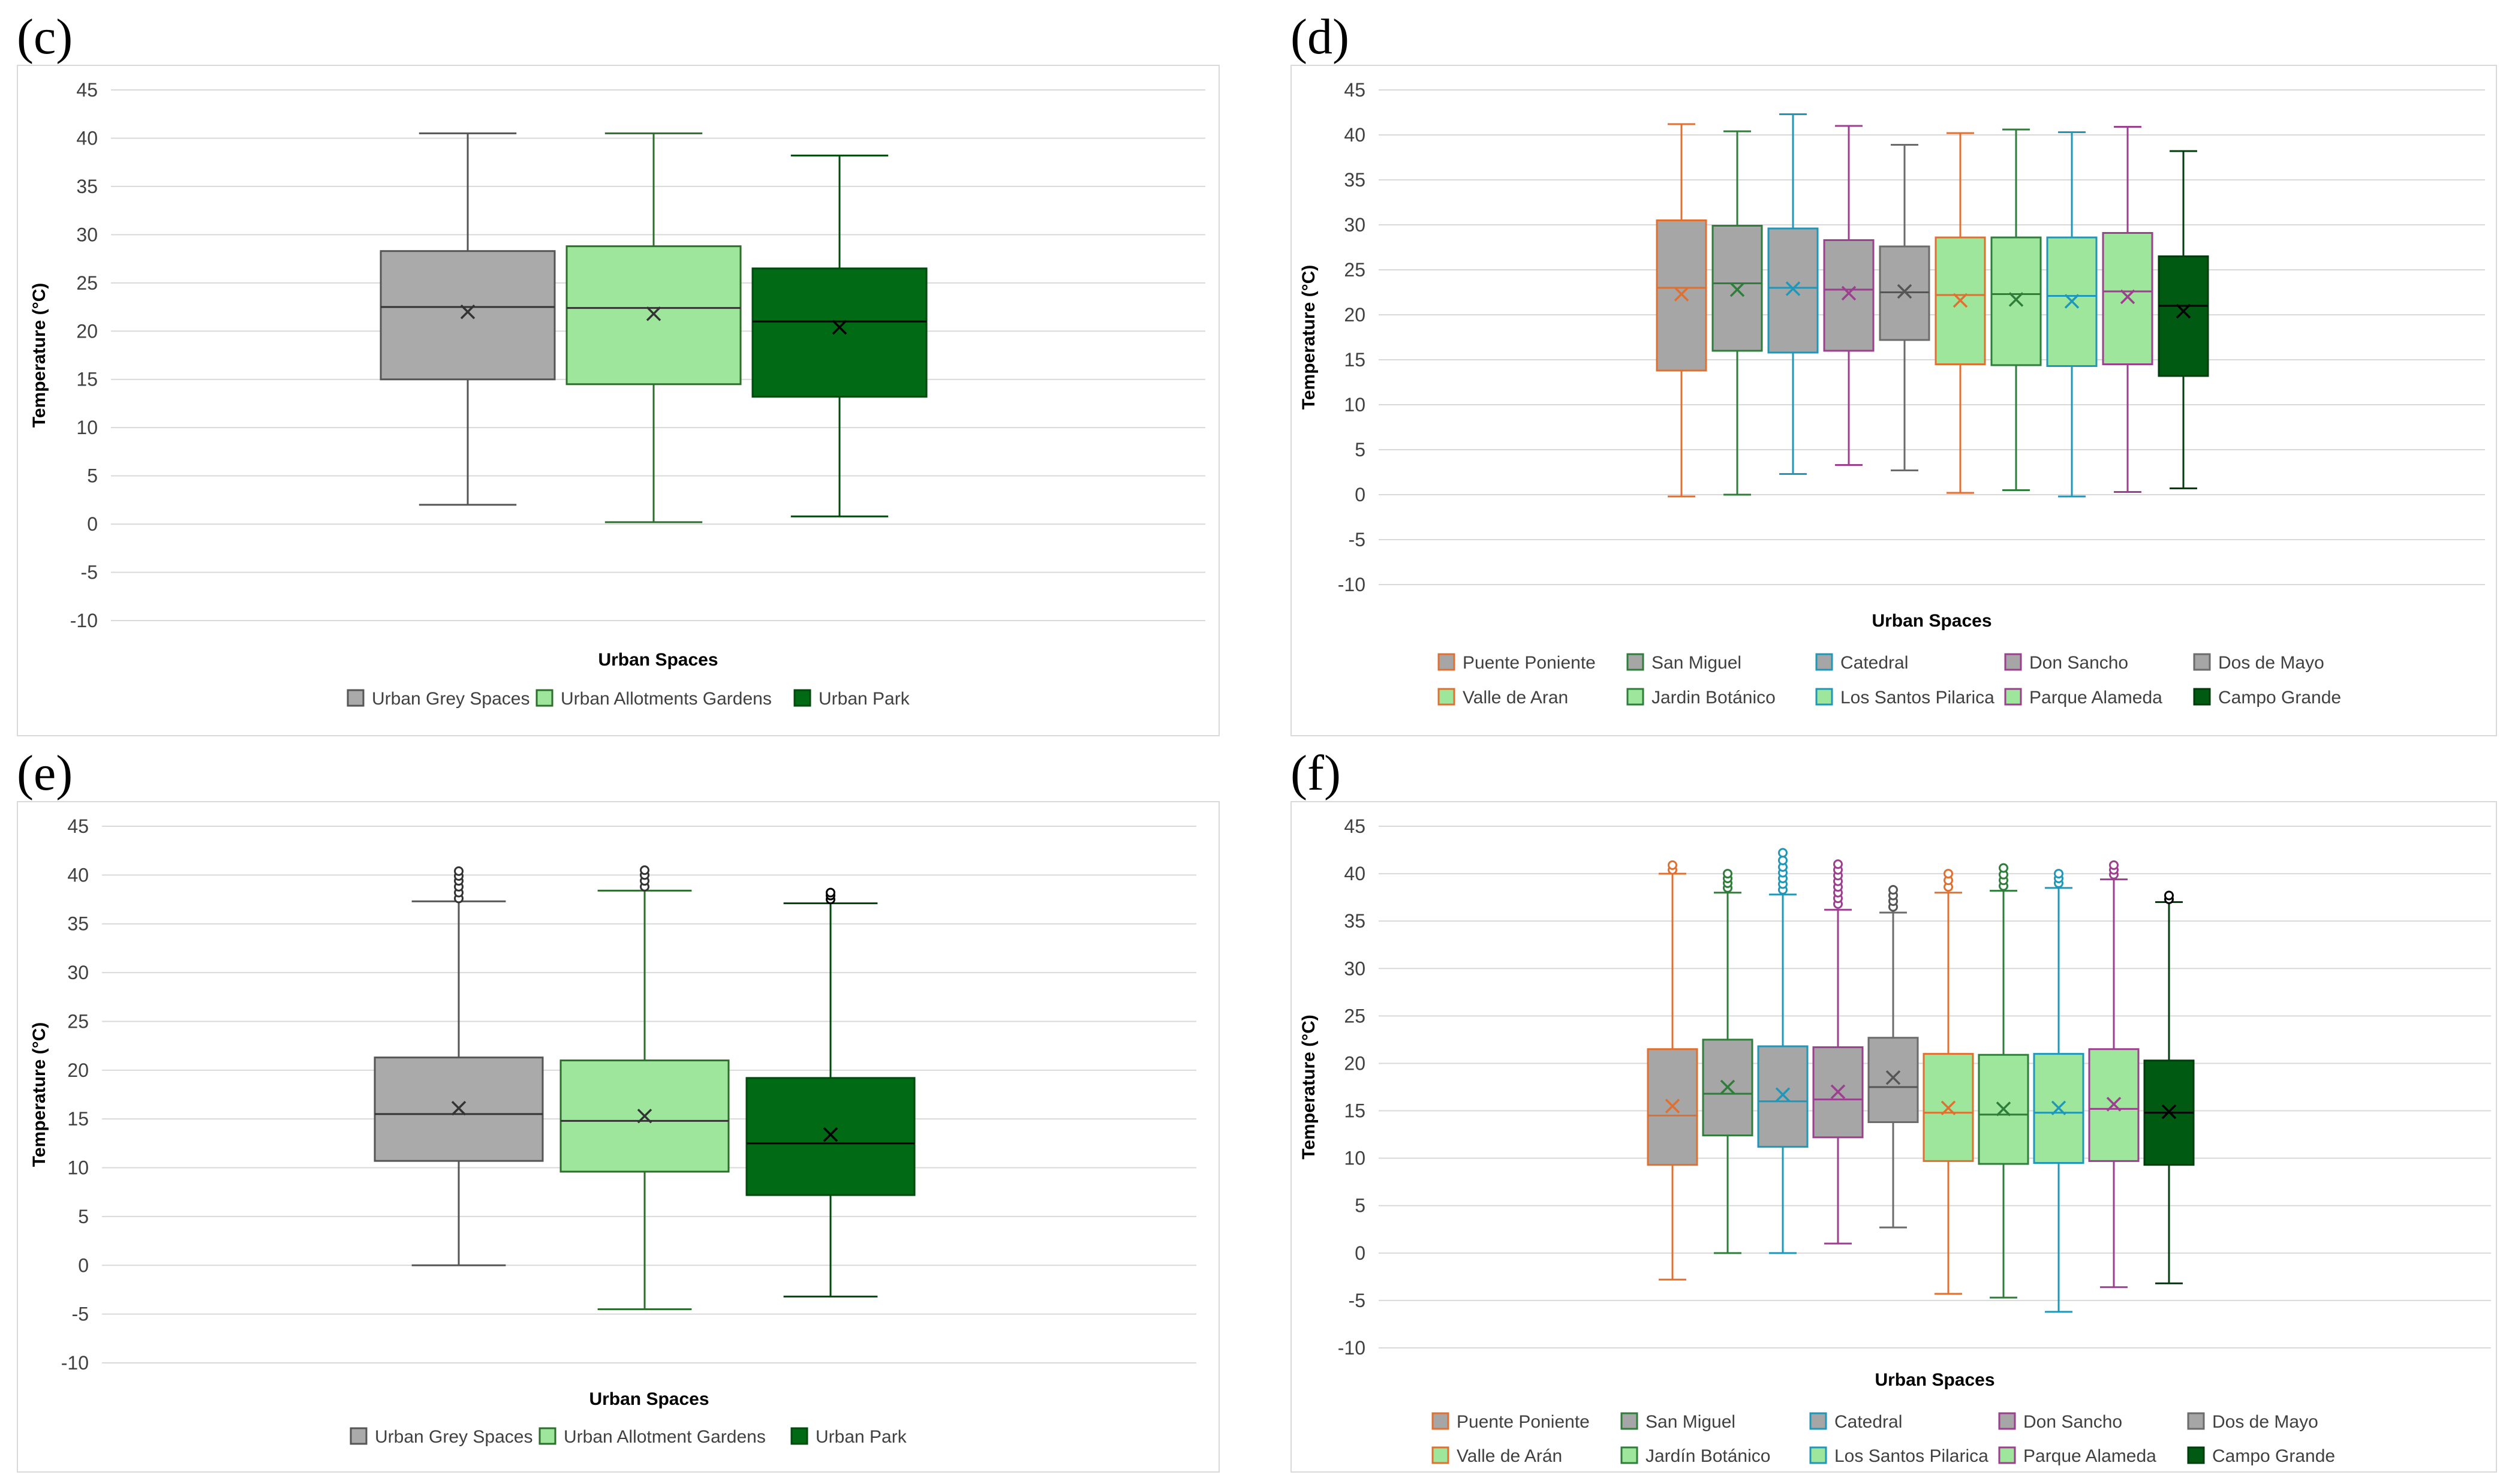 The image size is (2515, 1484). Describe the element at coordinates (1309, 1087) in the screenshot. I see `y-axis-title: Temperature (°C)` at that location.